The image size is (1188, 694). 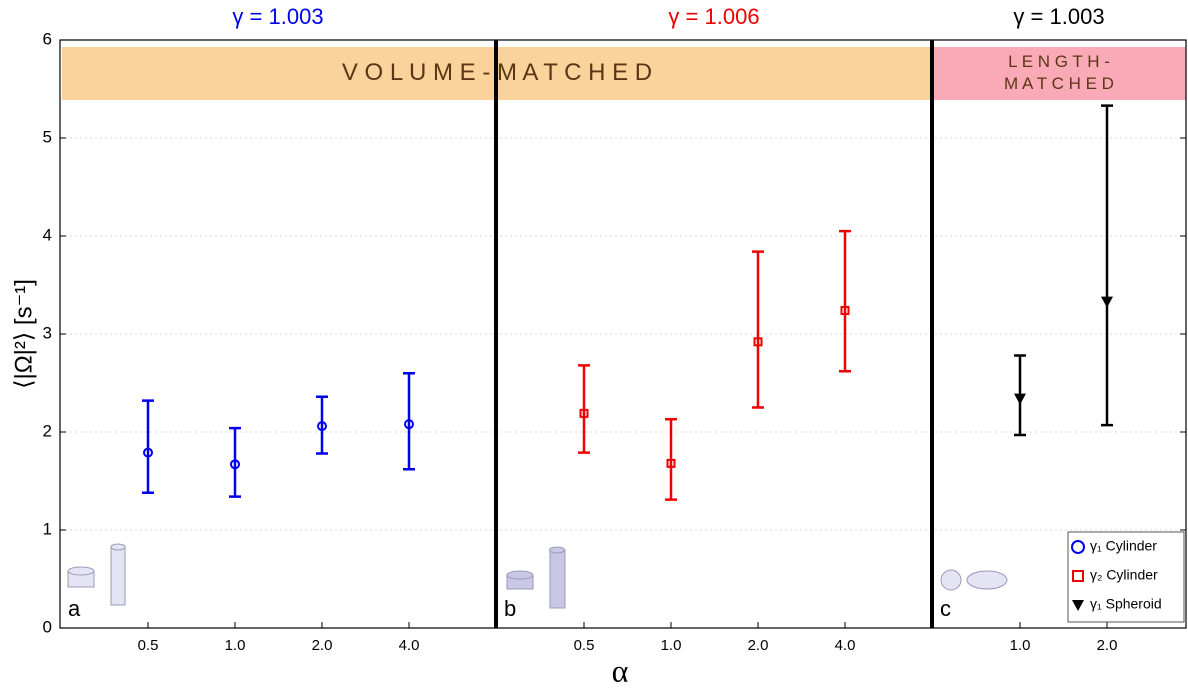 I want to click on y-axis-label: ⟨|Ω|²⟩ [s⁻¹], so click(x=23, y=334).